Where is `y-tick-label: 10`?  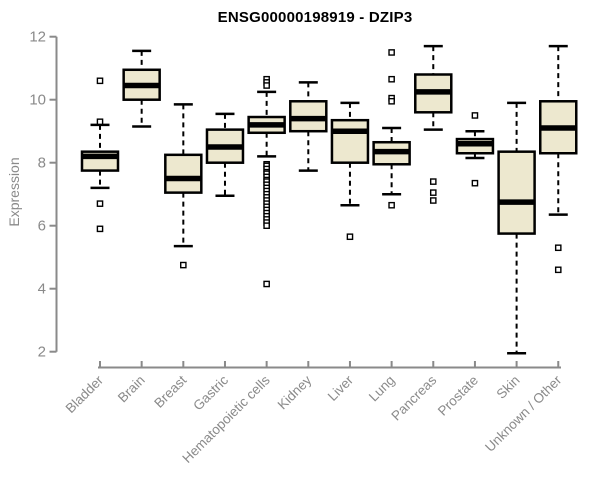 y-tick-label: 10 is located at coordinates (37, 100).